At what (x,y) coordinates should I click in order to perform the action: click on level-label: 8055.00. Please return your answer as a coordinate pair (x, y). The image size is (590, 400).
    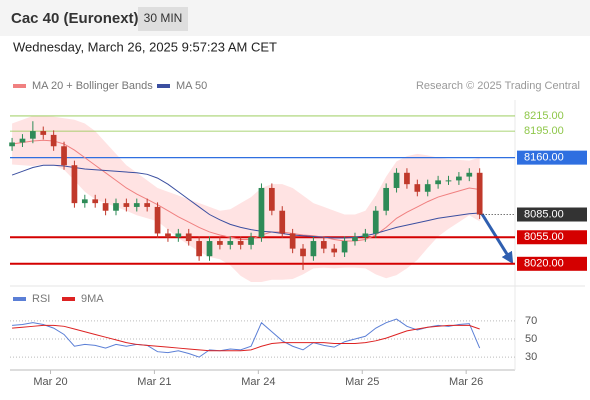
    Looking at the image, I should click on (544, 237).